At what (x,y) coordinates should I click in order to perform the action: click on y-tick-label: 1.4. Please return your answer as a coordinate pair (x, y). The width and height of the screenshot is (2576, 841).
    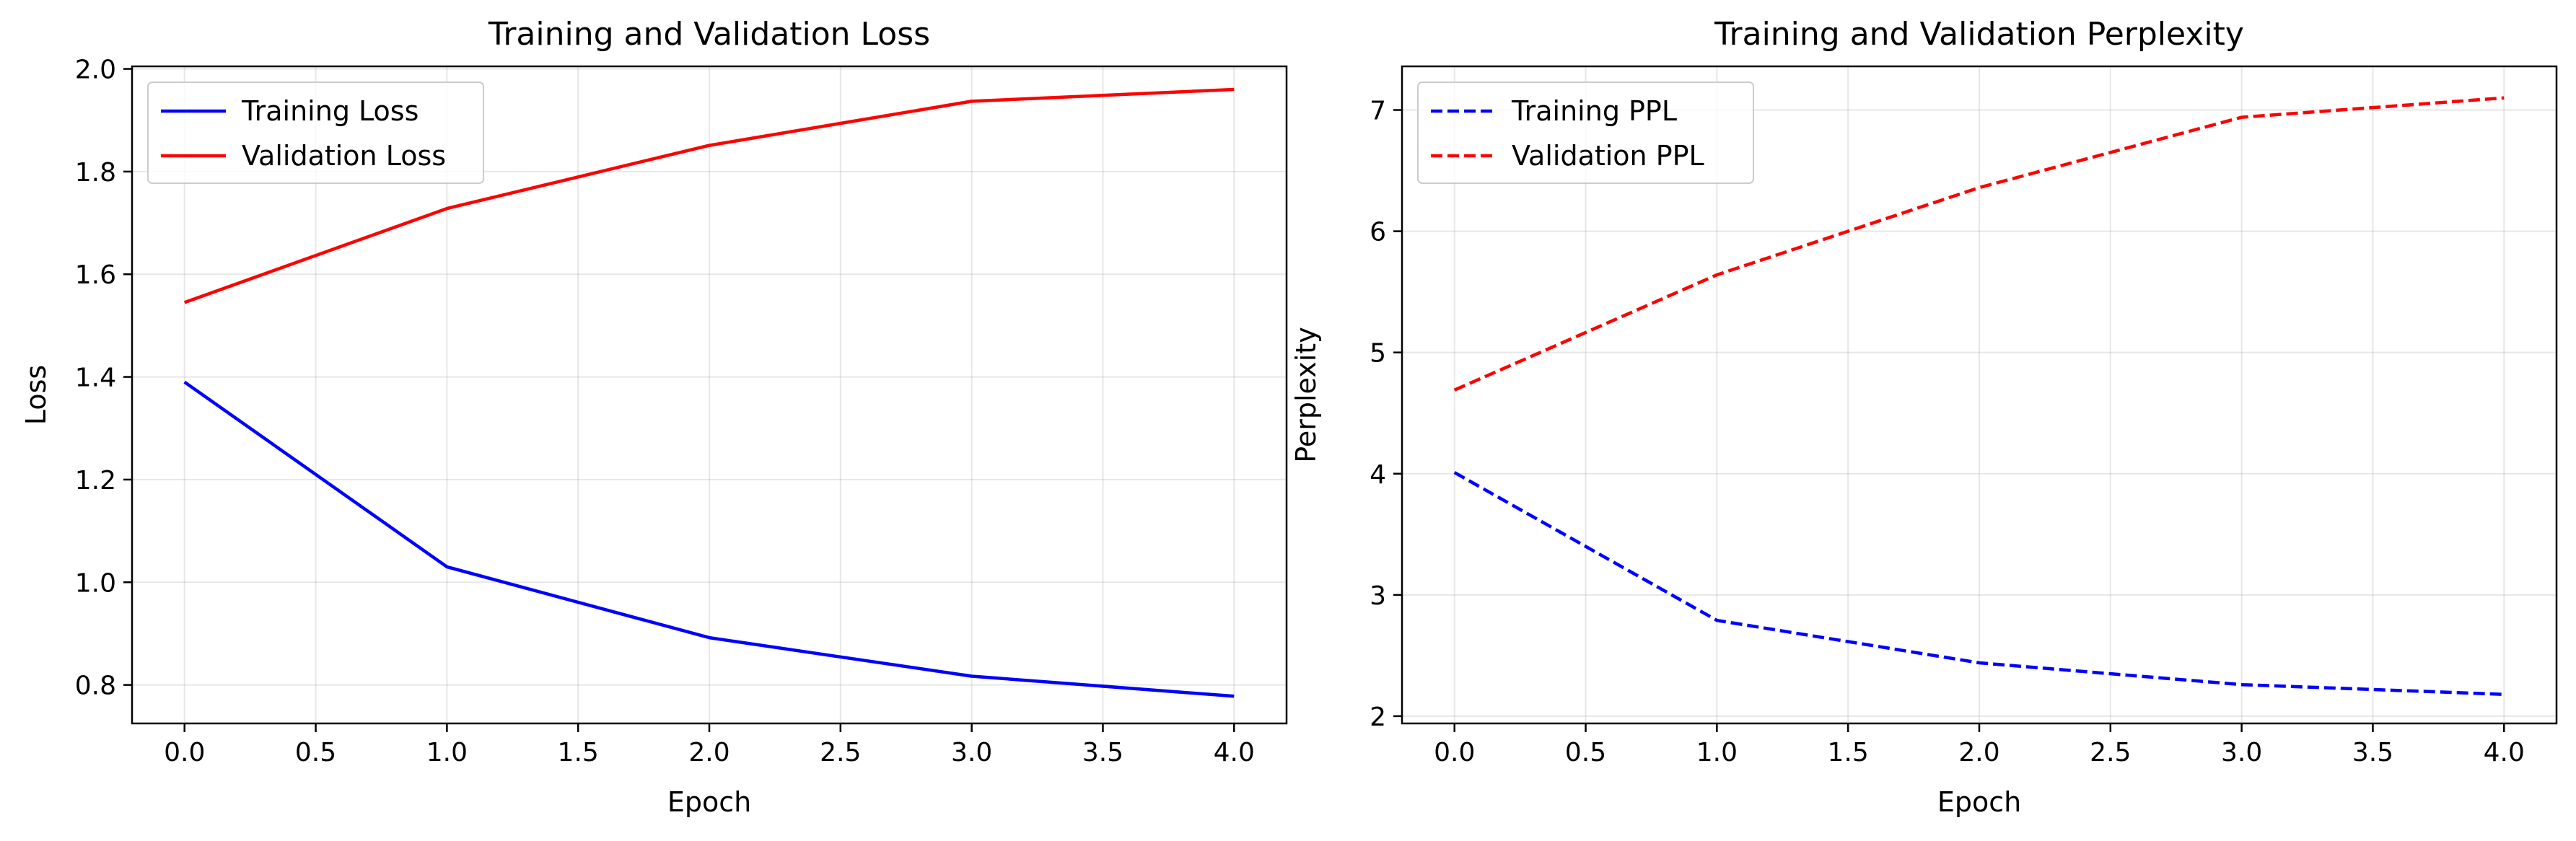
    Looking at the image, I should click on (95, 378).